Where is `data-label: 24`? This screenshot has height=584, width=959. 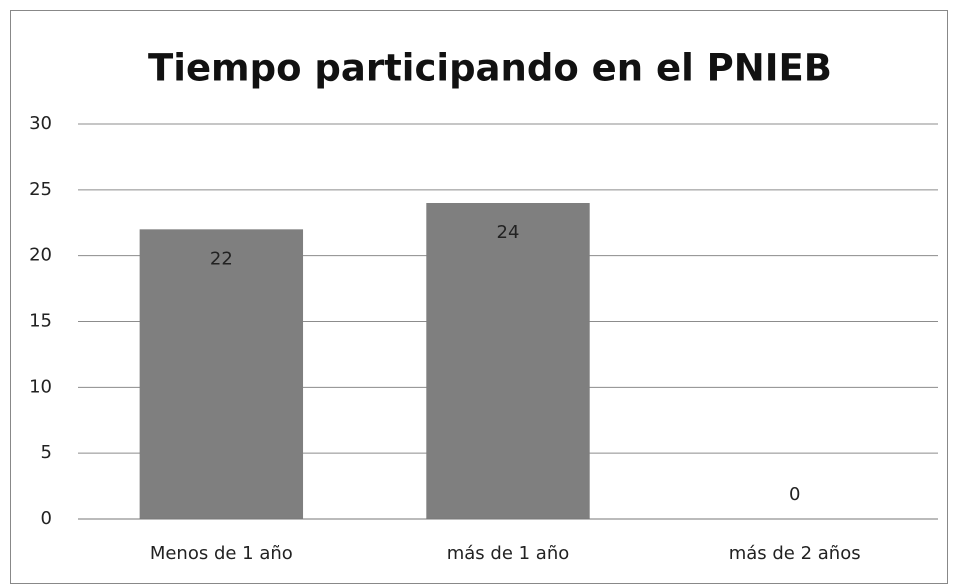
data-label: 24 is located at coordinates (508, 232).